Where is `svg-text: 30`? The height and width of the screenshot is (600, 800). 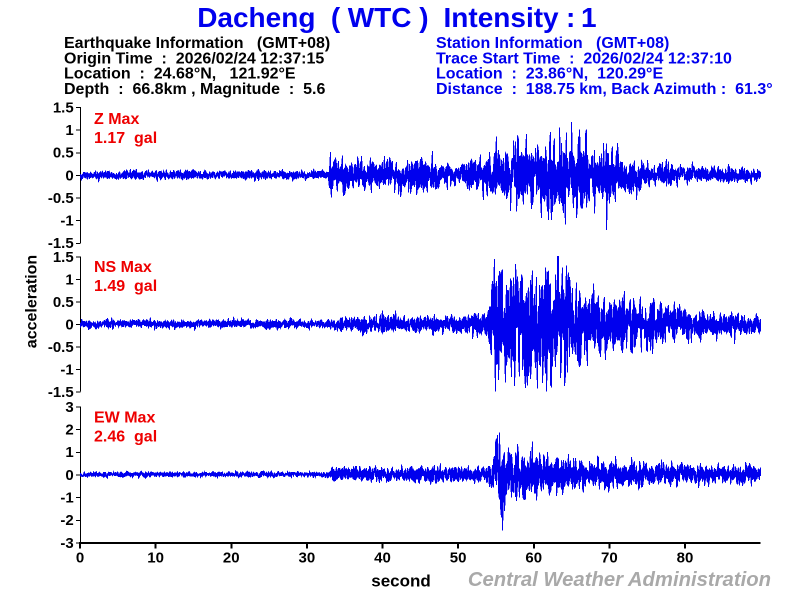
svg-text: 30 is located at coordinates (307, 557).